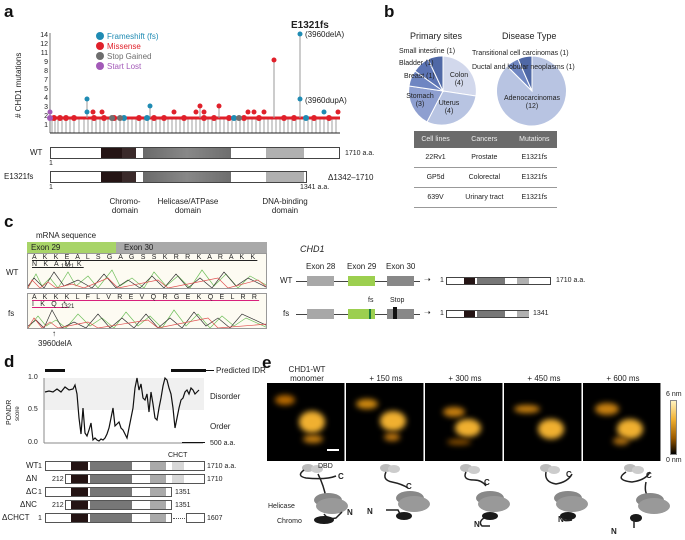 This screenshot has height=540, width=685. Describe the element at coordinates (484, 496) in the screenshot. I see `conformation-cartoons` at that location.